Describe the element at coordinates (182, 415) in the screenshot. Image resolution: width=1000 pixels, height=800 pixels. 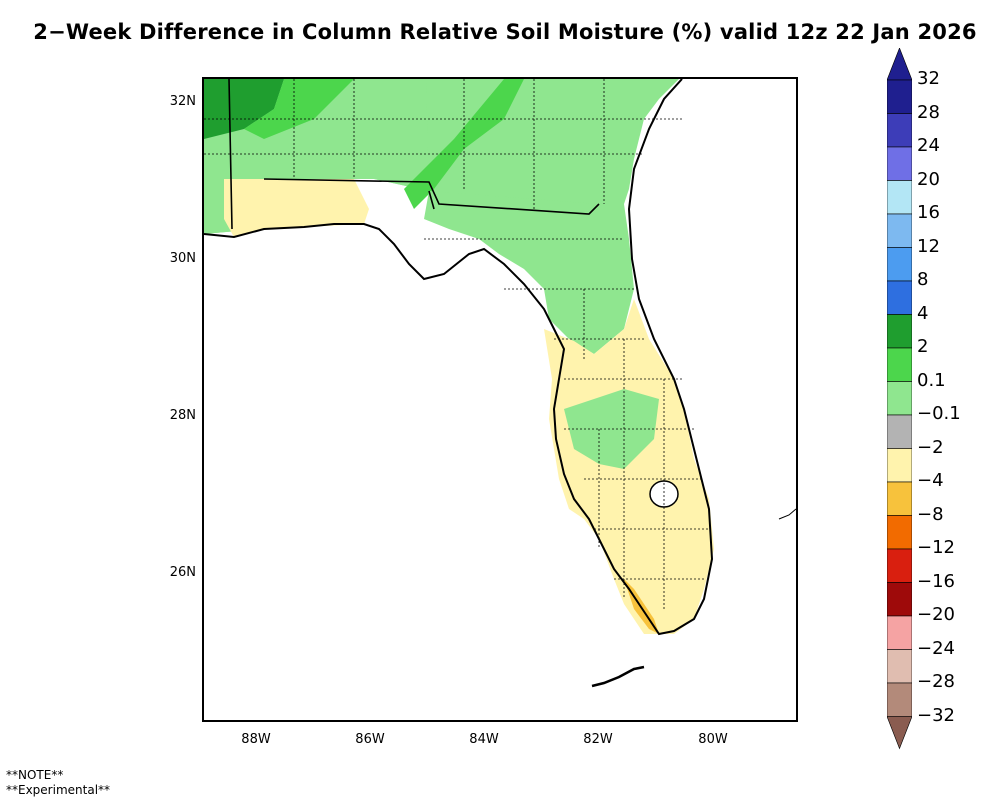
I see `lat-label-28n: 28N` at that location.